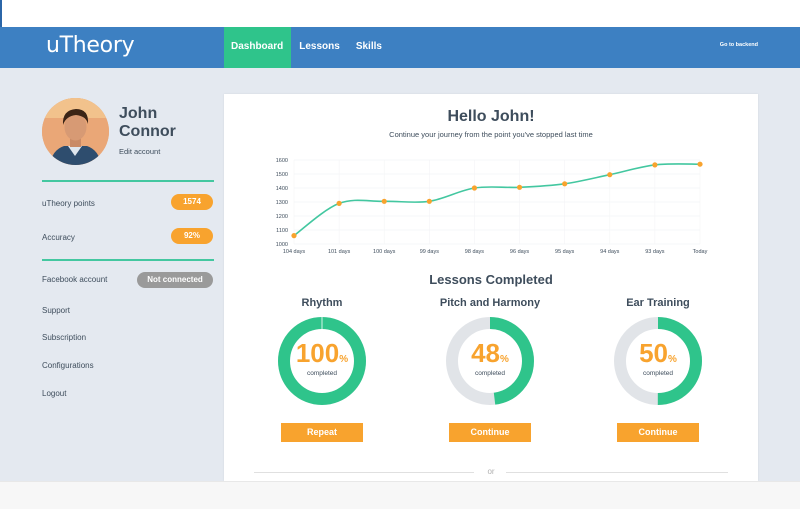 The image size is (800, 509). What do you see at coordinates (490, 303) in the screenshot?
I see `lesson-title: Pitch and Harmony` at bounding box center [490, 303].